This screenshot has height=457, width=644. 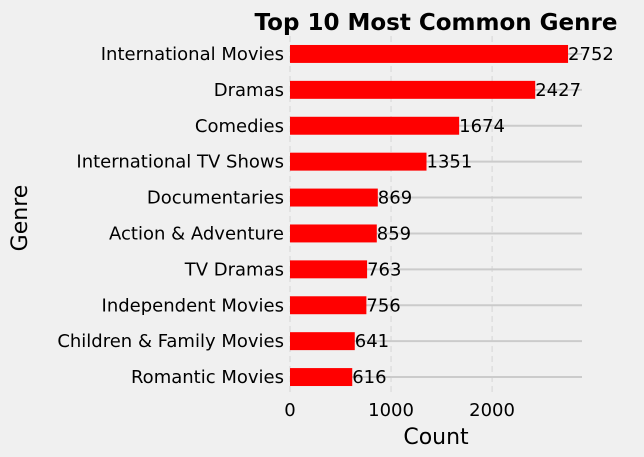 I want to click on data-label-9: 641, so click(x=372, y=341).